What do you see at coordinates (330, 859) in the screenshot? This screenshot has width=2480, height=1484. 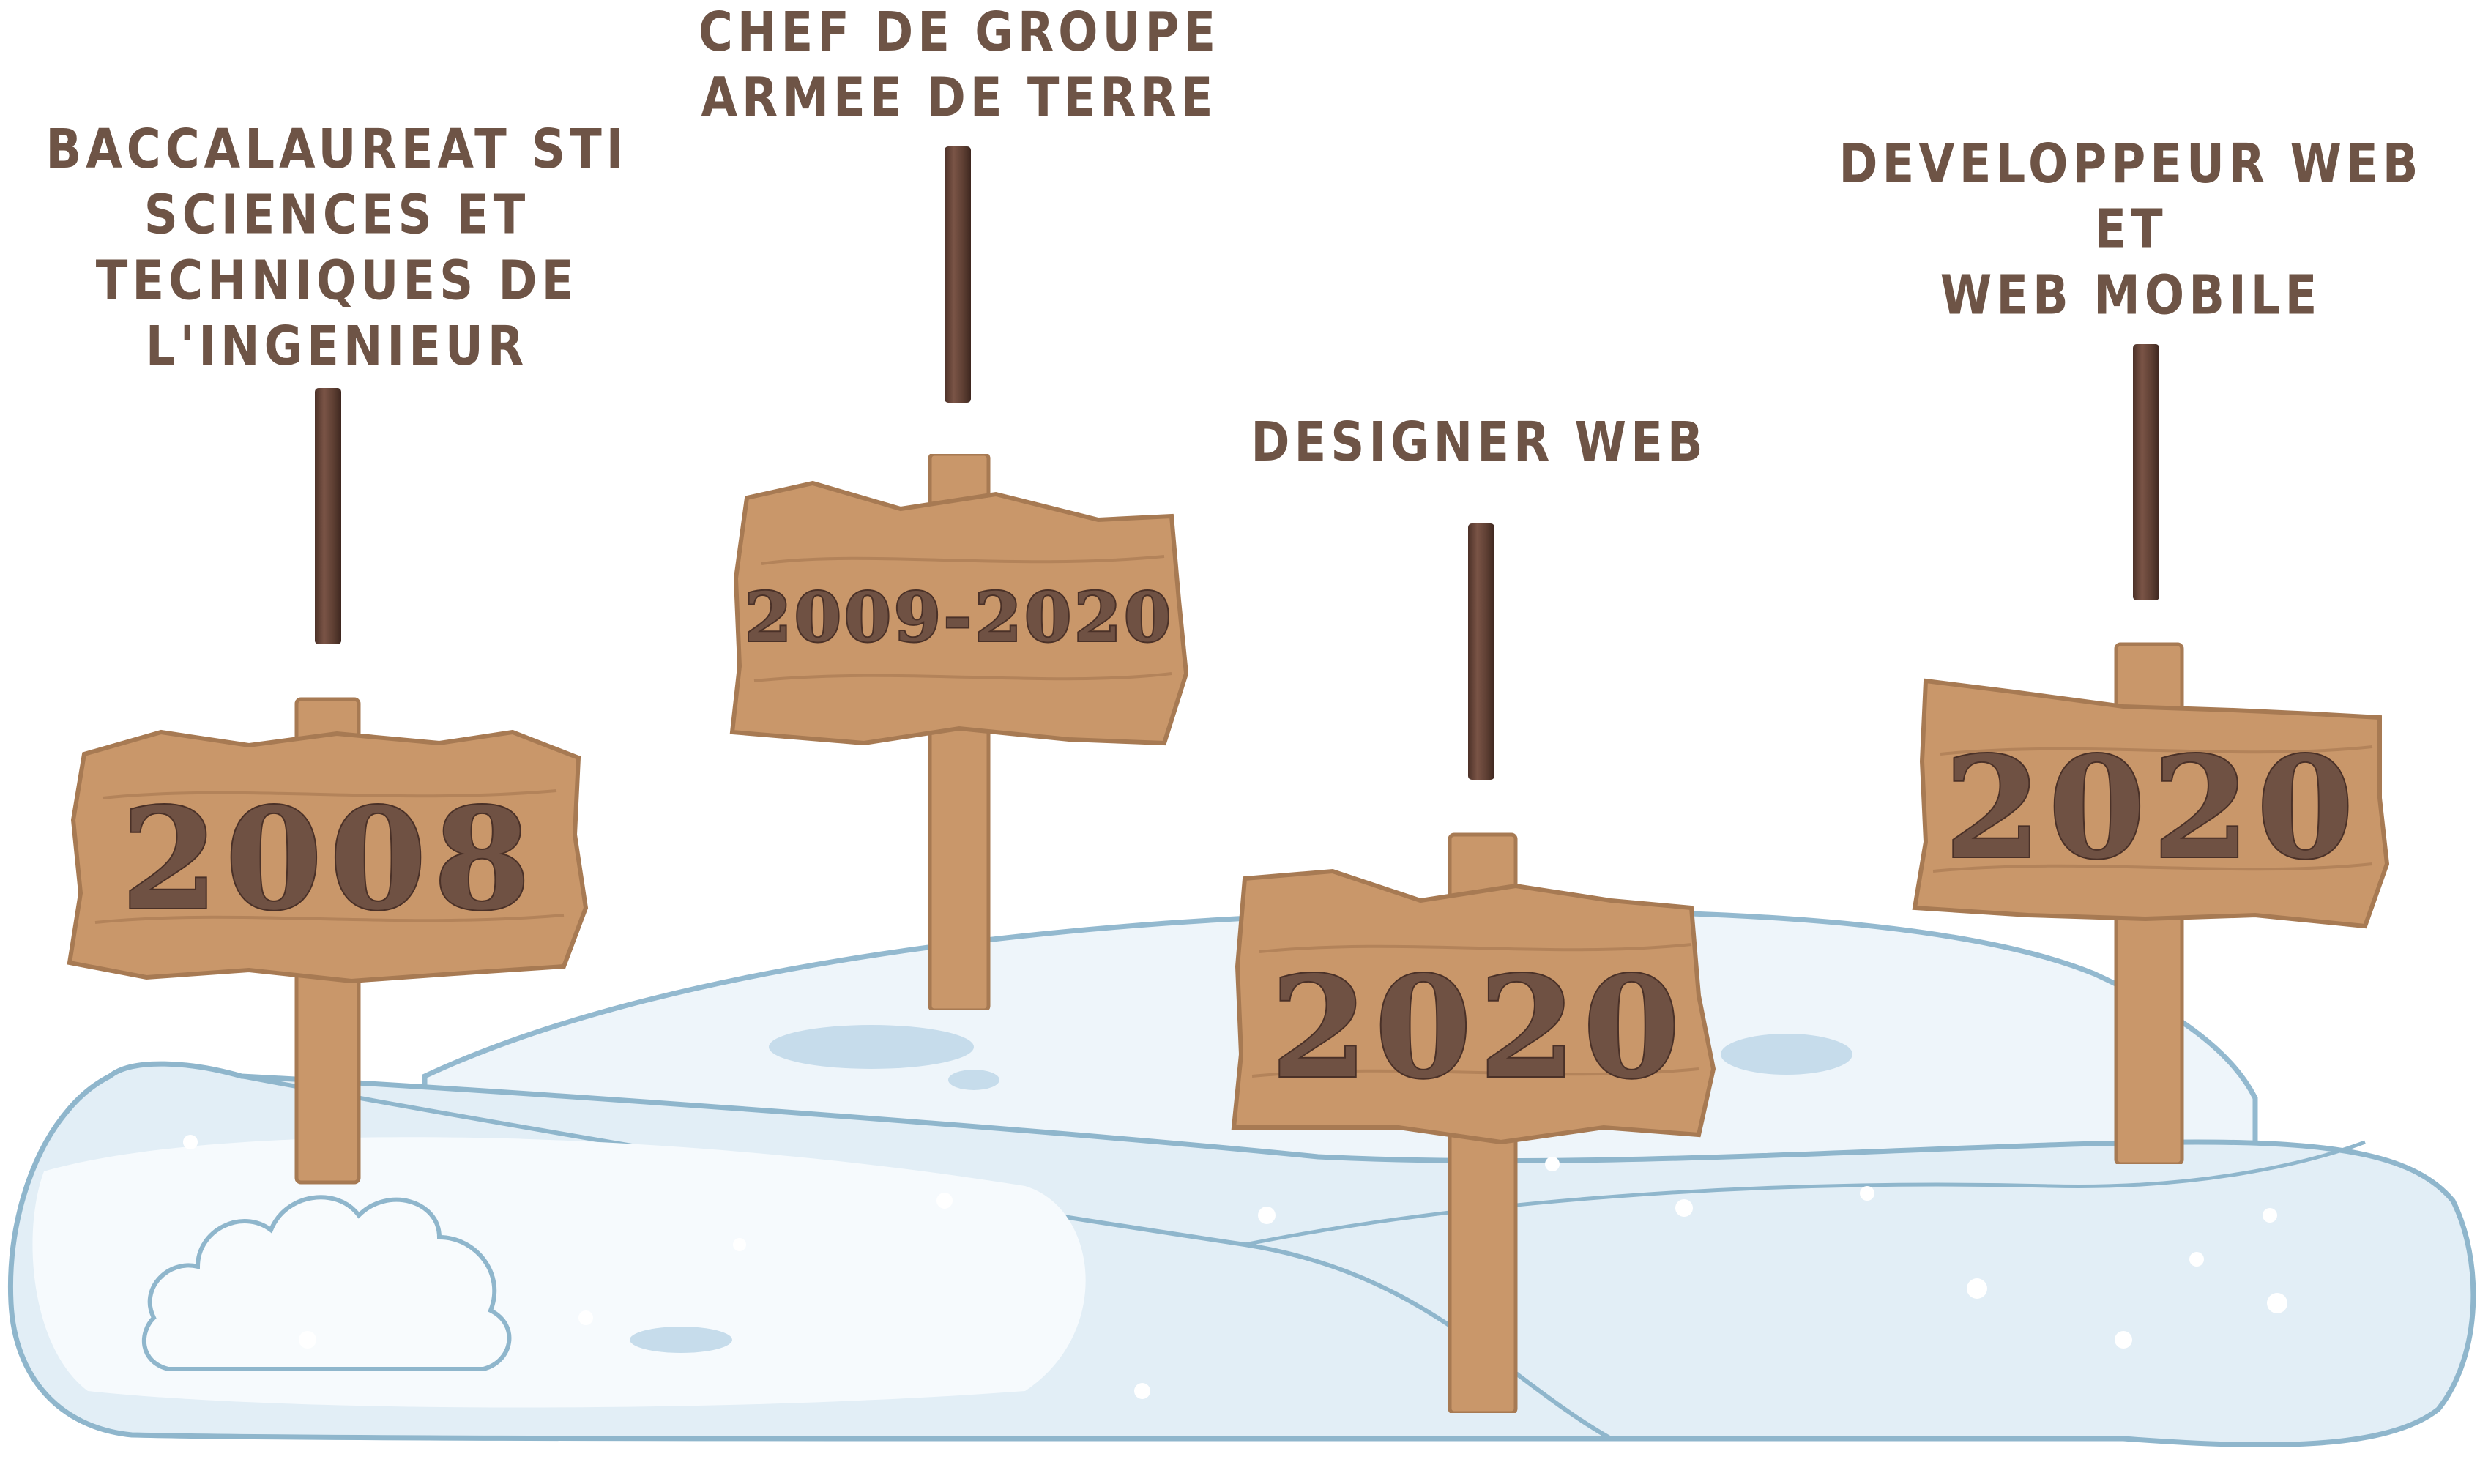 I see `milestone-year-2008: 2008` at bounding box center [330, 859].